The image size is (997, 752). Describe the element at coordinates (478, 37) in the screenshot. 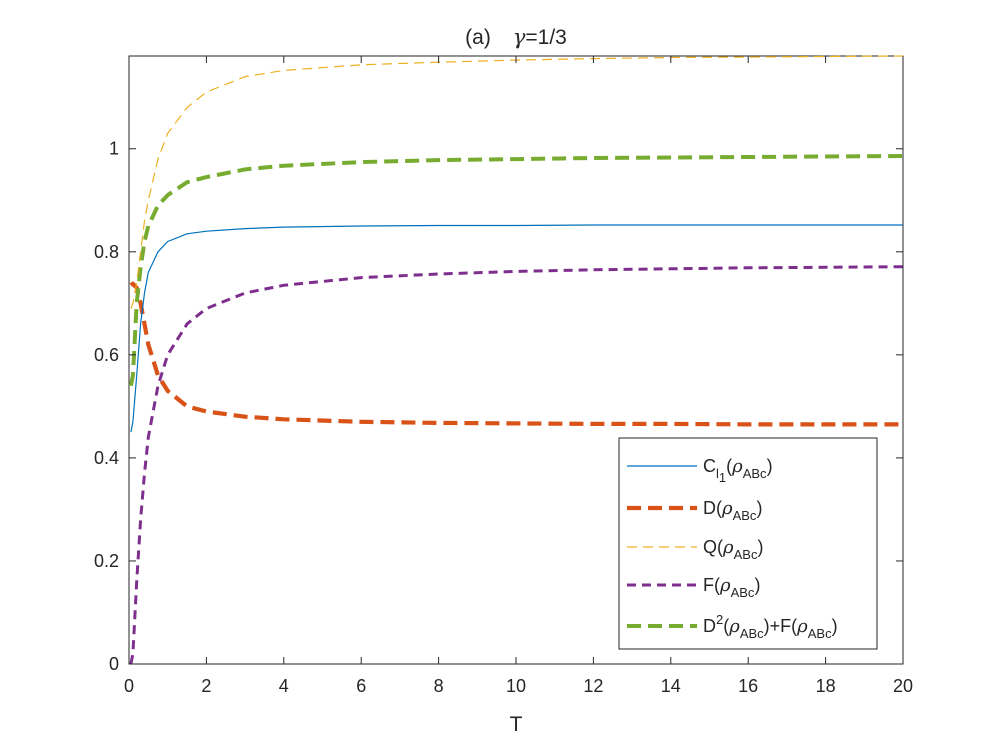

I see `title-prefix: (a)` at that location.